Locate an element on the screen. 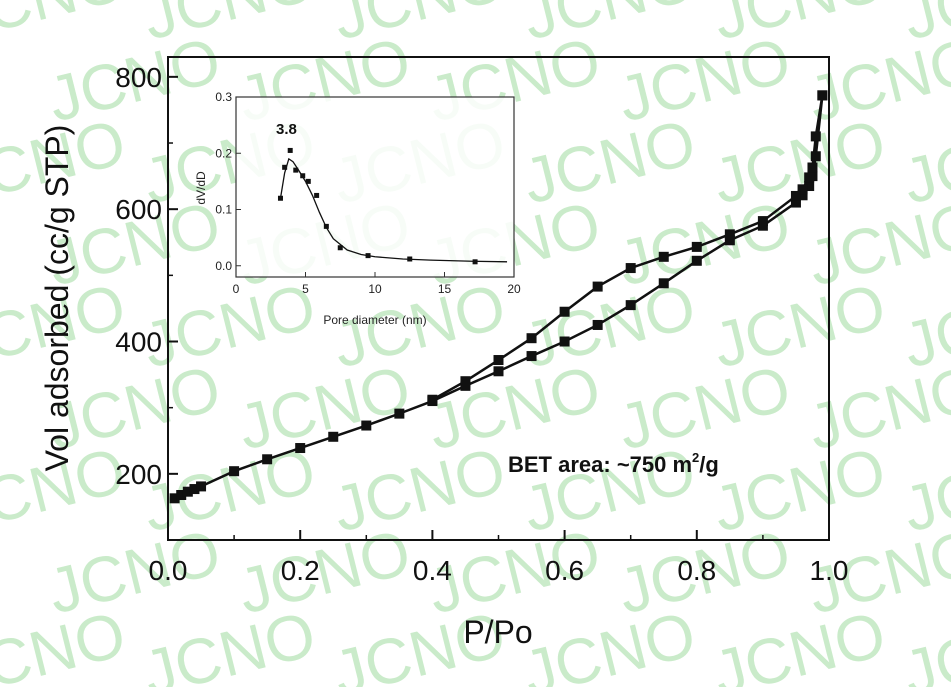  main-x-tick-label-3: 0.6 is located at coordinates (564, 570).